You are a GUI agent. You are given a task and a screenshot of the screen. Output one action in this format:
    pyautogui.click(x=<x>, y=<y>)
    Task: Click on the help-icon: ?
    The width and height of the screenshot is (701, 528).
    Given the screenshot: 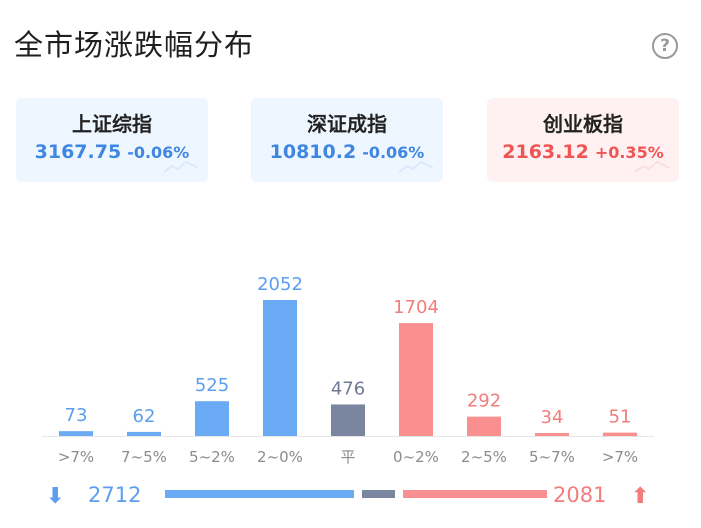 What is the action you would take?
    pyautogui.click(x=665, y=46)
    